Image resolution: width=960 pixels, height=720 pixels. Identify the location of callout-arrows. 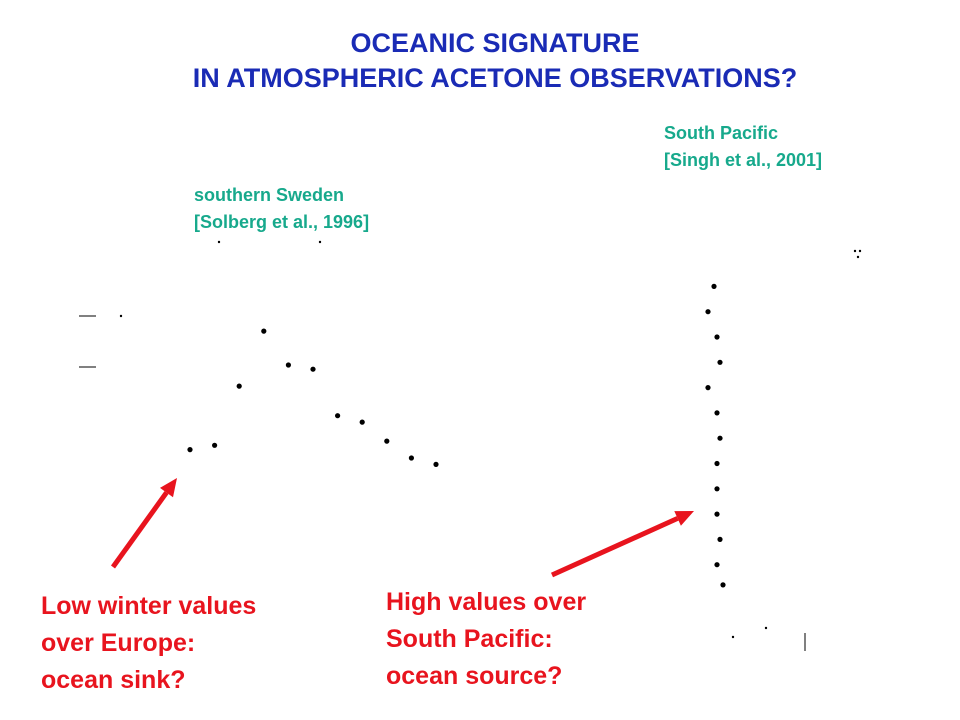
(402, 528).